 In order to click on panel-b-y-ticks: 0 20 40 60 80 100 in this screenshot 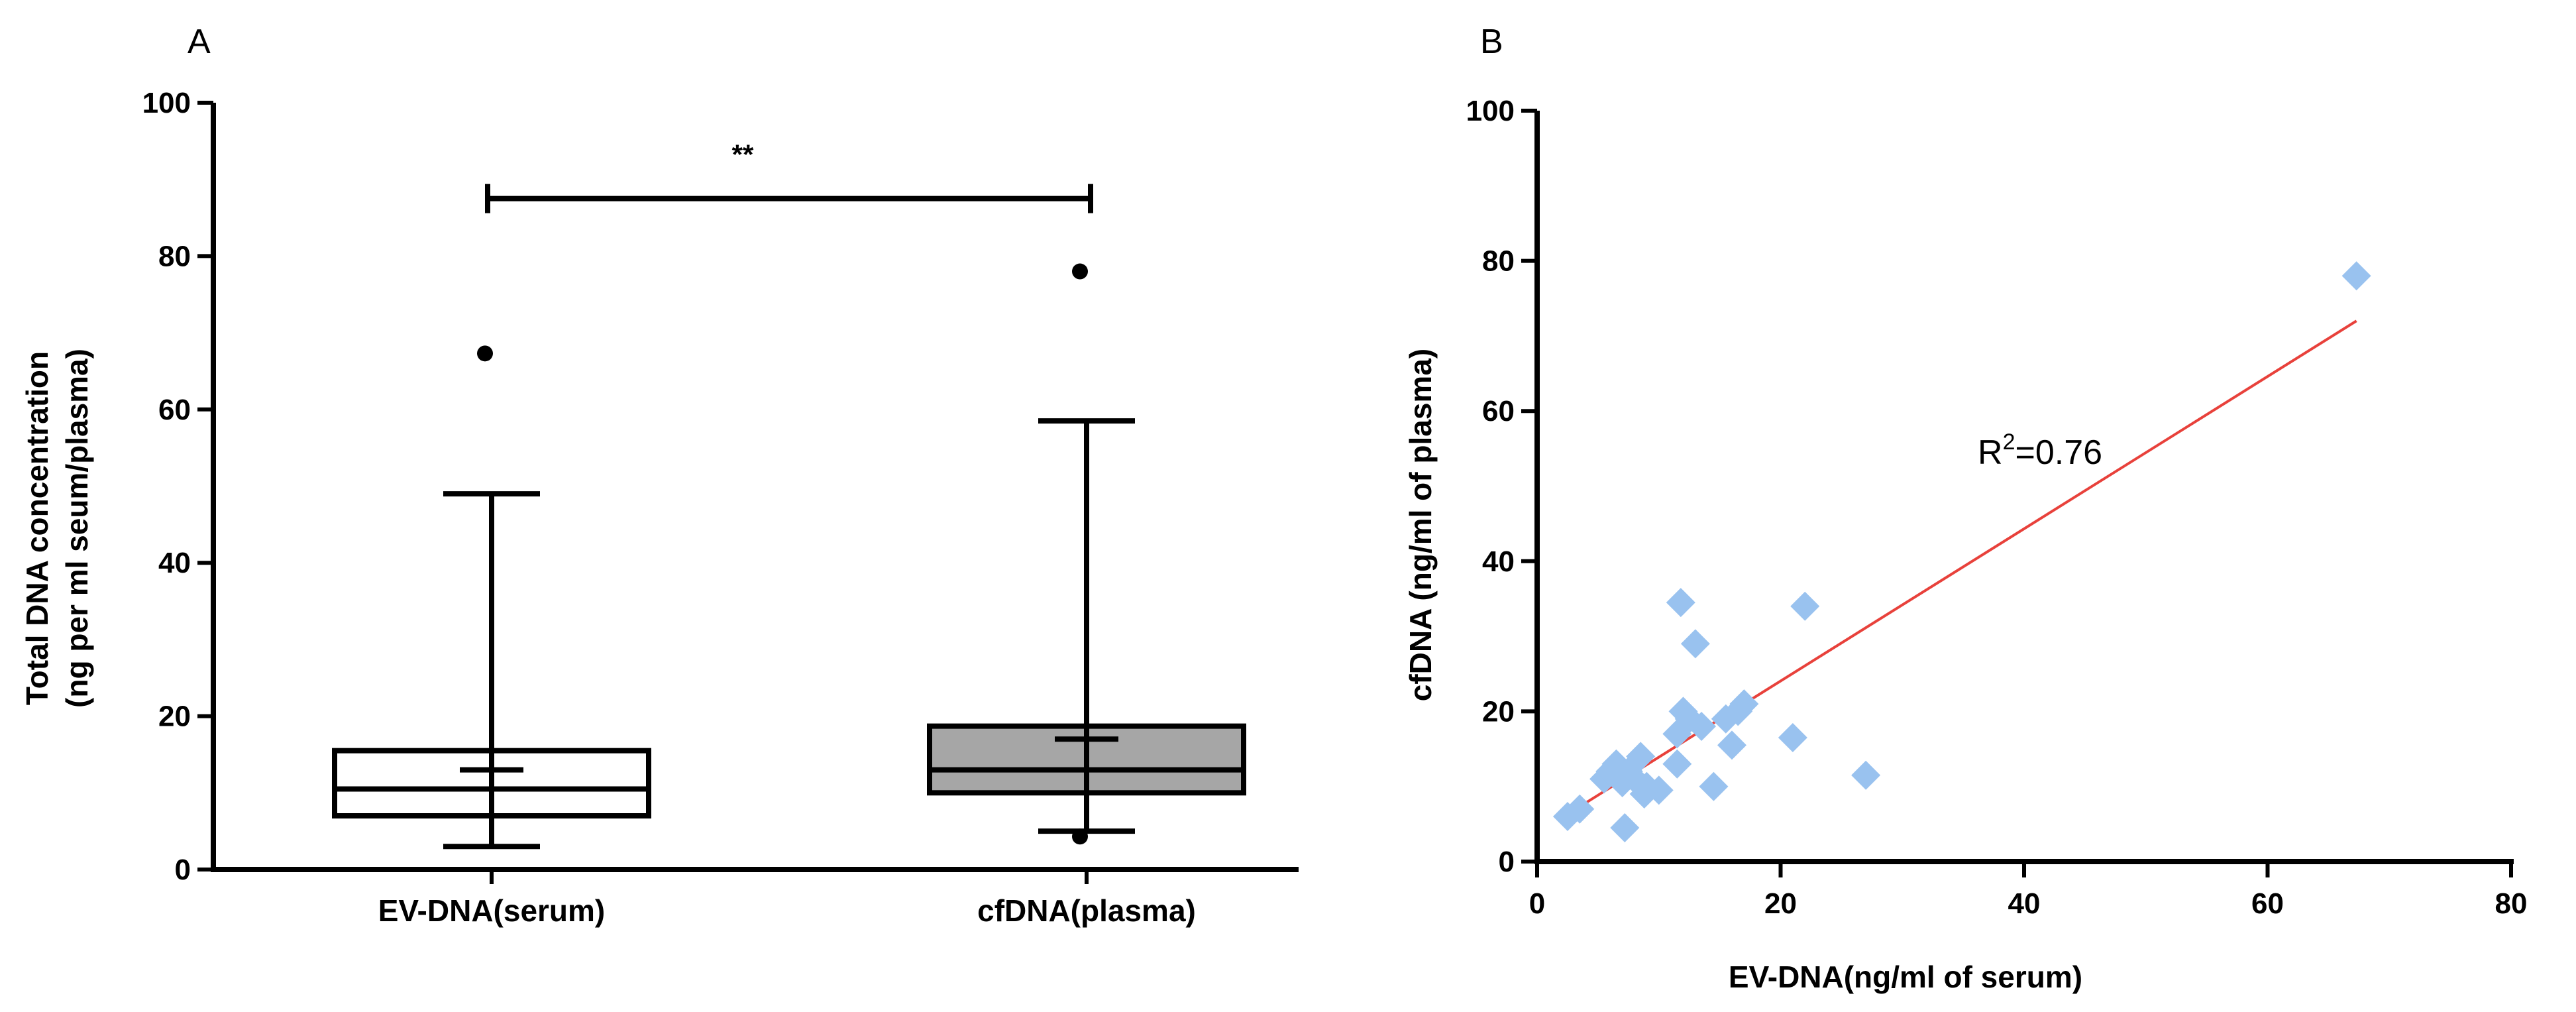, I will do `click(1501, 486)`.